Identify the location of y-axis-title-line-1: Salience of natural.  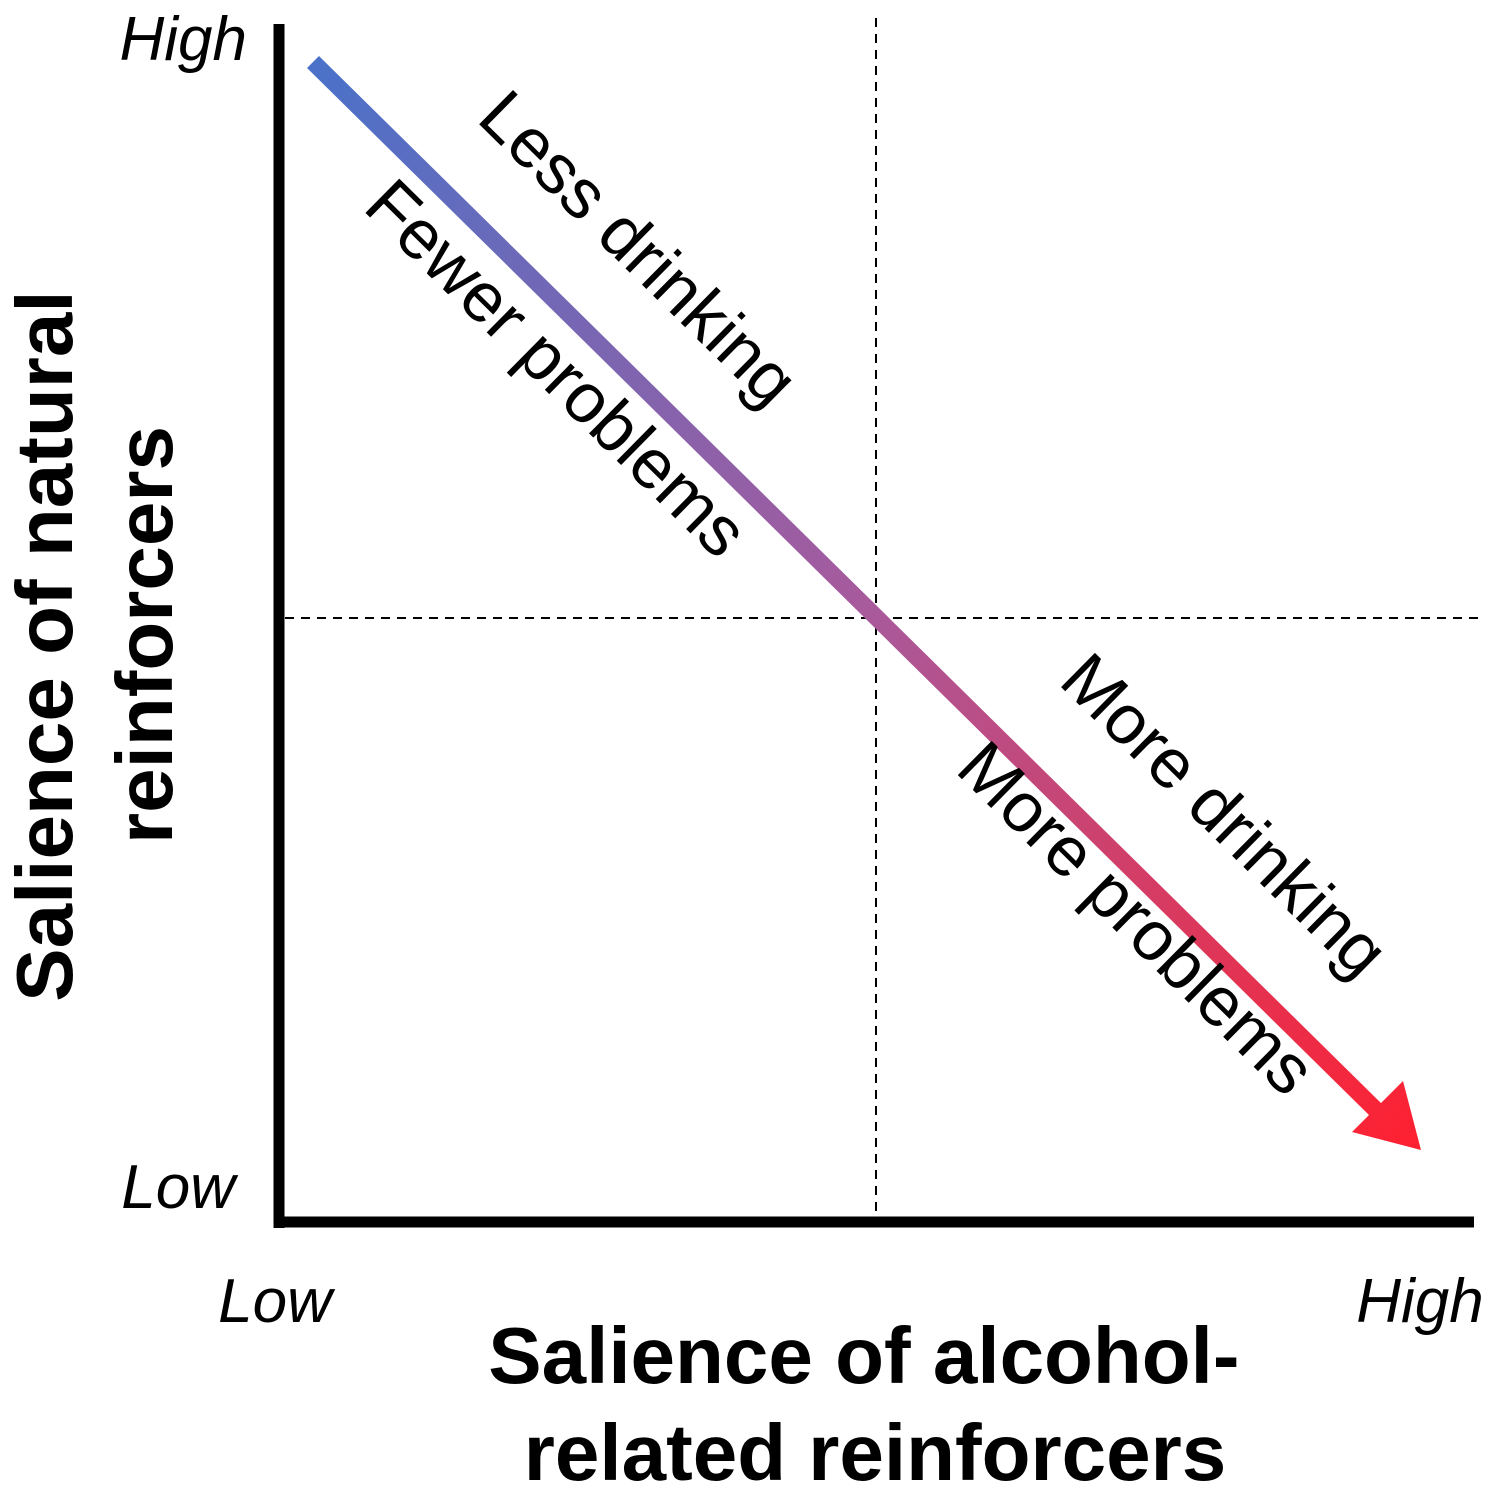
(44, 645).